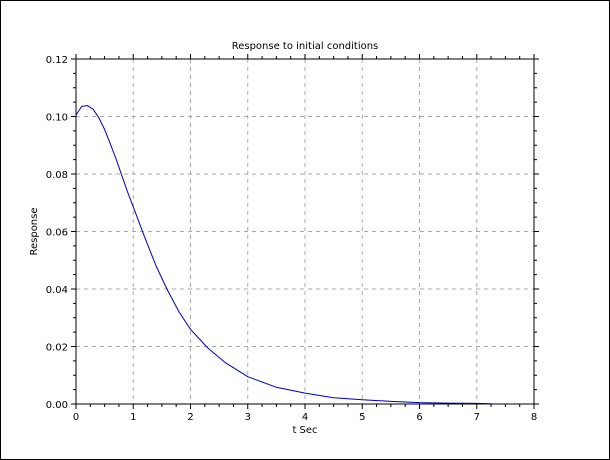  What do you see at coordinates (534, 417) in the screenshot?
I see `x-tick-label: 8` at bounding box center [534, 417].